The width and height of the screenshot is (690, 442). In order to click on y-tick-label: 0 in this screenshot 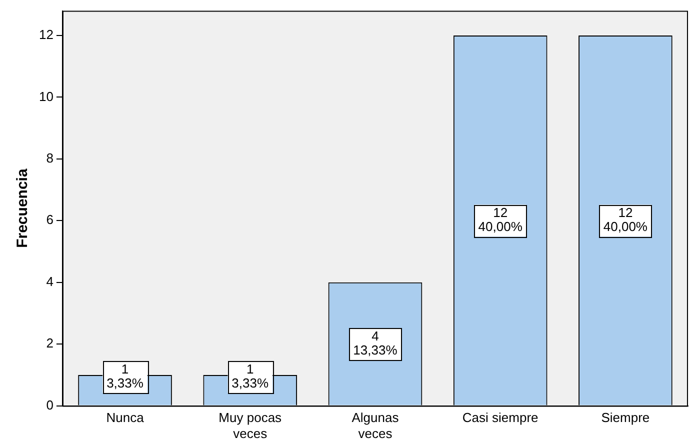, I will do `click(50, 404)`.